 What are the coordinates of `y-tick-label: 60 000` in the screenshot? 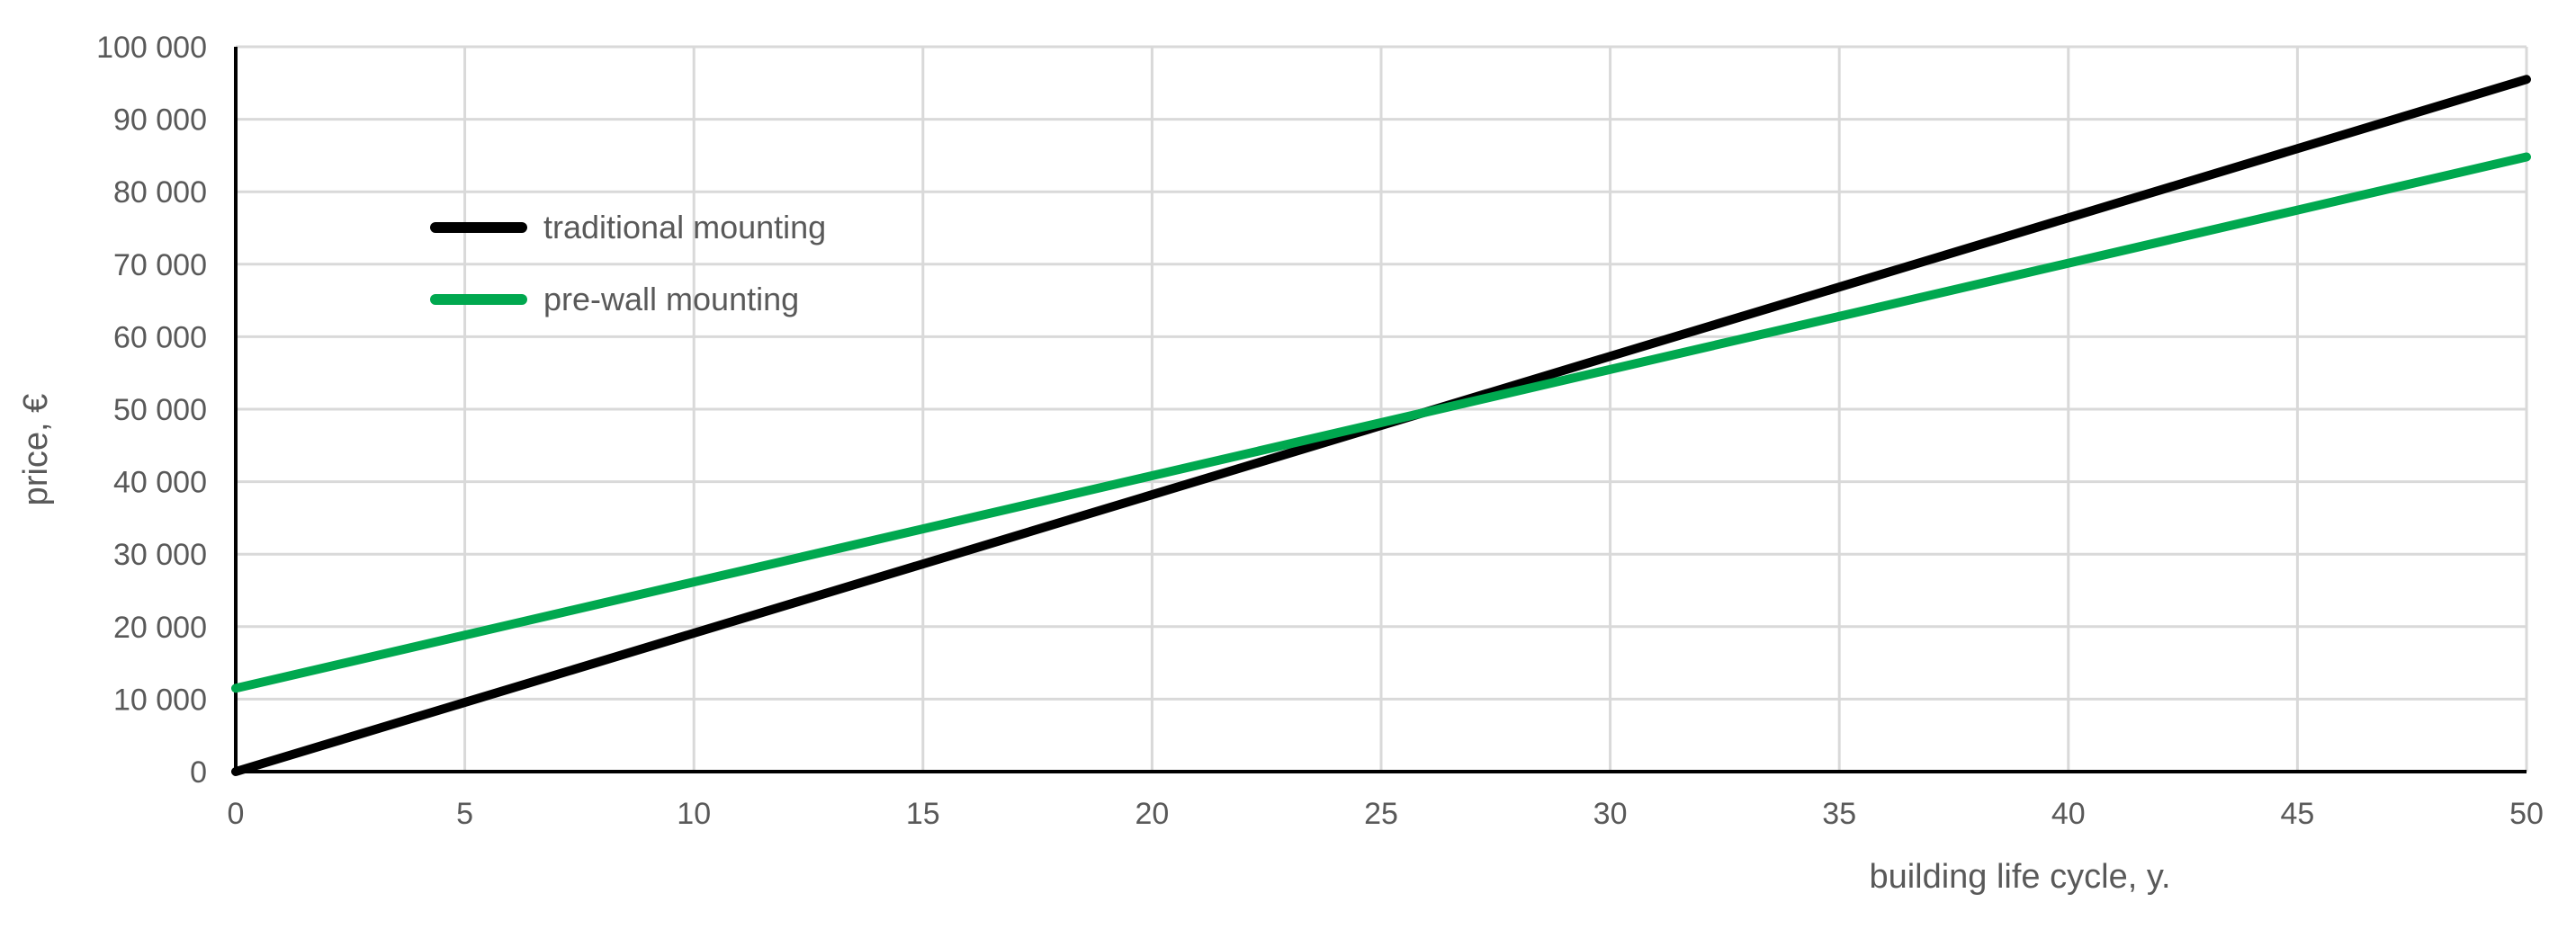 It's located at (160, 337).